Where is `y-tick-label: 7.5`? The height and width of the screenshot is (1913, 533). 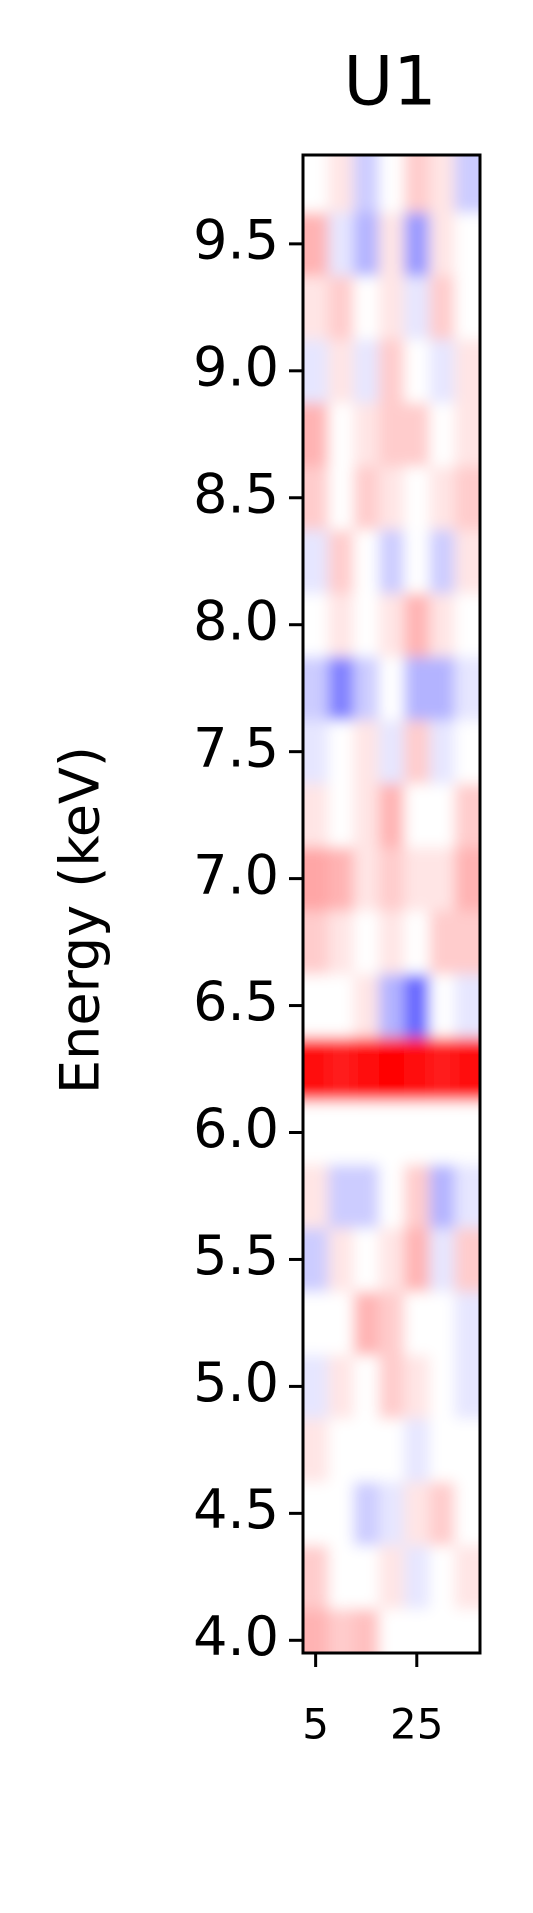
y-tick-label: 7.5 is located at coordinates (236, 747).